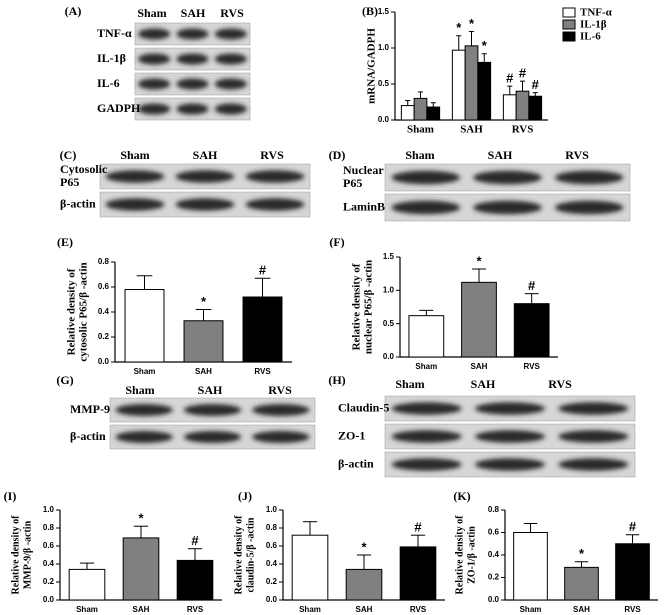 The image size is (667, 615). Describe the element at coordinates (336, 242) in the screenshot. I see `panel-label: (F)` at that location.